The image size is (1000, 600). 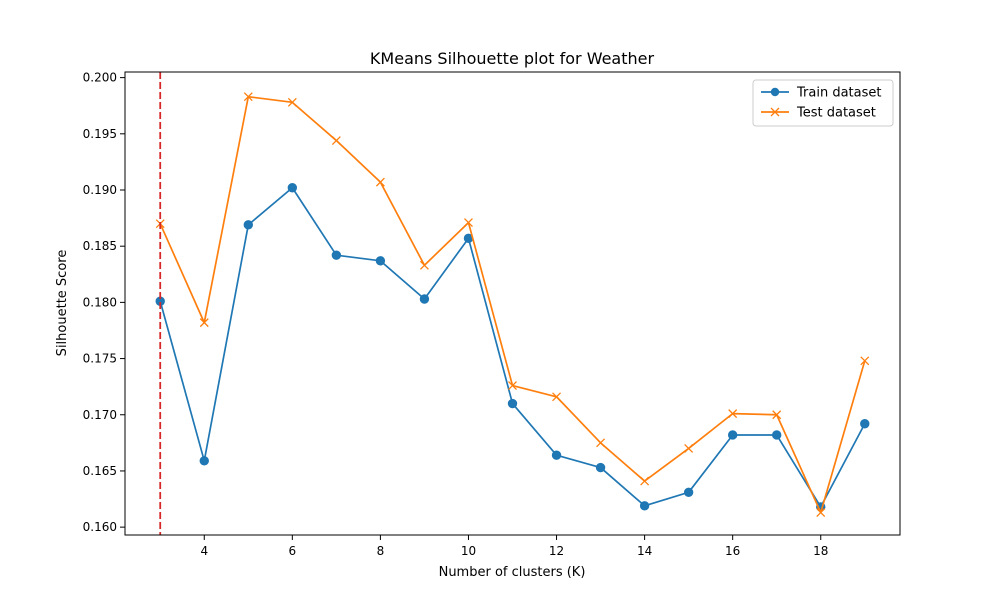 I want to click on y-tick-label: 0.175, so click(x=100, y=359).